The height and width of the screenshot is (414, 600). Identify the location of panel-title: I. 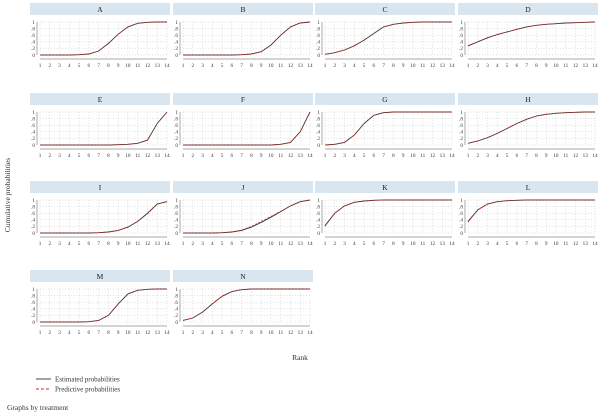
(100, 187).